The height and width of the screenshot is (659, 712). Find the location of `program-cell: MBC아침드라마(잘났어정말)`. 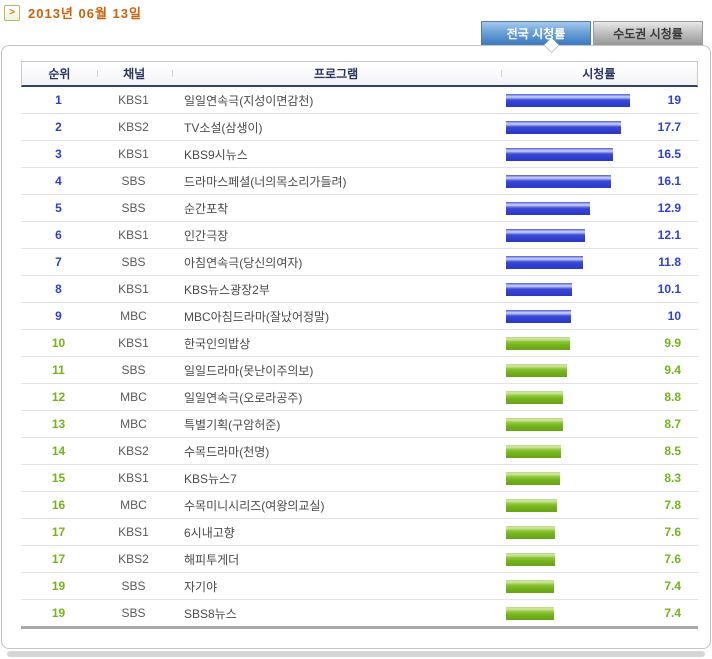

program-cell: MBC아침드라마(잘났어정말) is located at coordinates (257, 316).